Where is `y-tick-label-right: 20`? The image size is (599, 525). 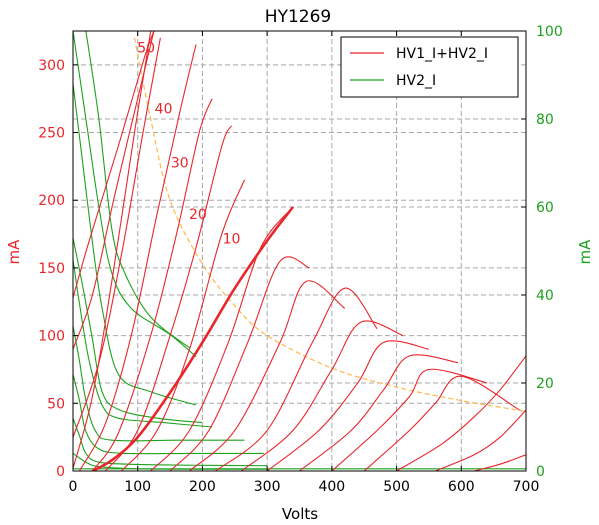
y-tick-label-right: 20 is located at coordinates (545, 384).